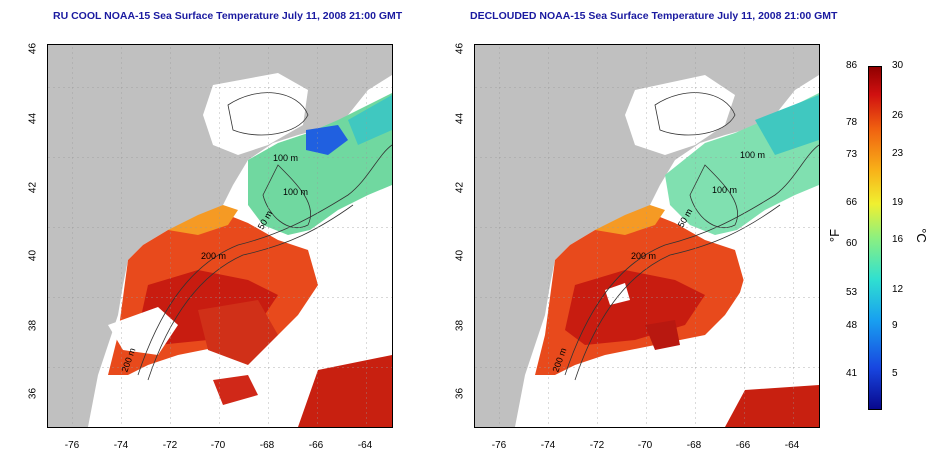  What do you see at coordinates (898, 289) in the screenshot?
I see `celsius-tick: 12` at bounding box center [898, 289].